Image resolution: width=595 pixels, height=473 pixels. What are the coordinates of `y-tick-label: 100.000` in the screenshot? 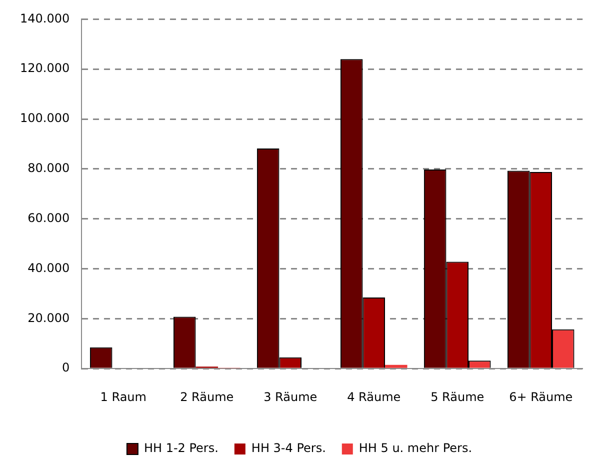 It's located at (45, 118).